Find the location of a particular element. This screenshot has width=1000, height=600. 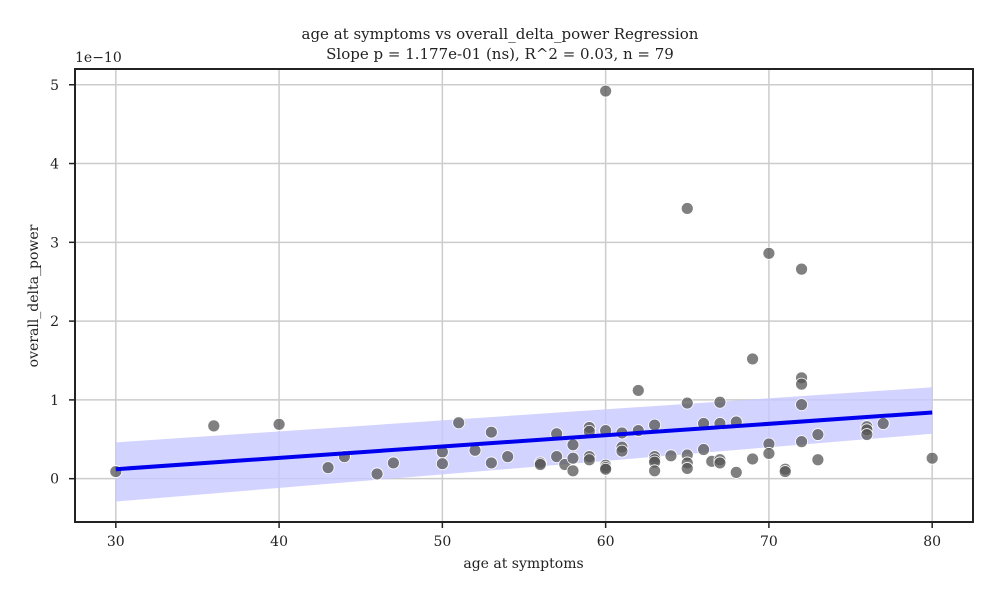

y-tick-label: 3 is located at coordinates (54, 243).